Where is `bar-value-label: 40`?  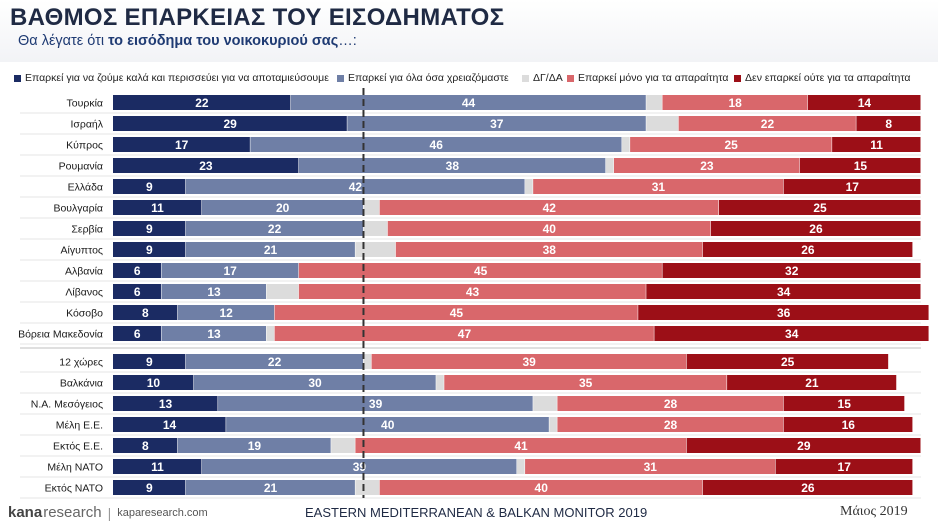 bar-value-label: 40 is located at coordinates (388, 425).